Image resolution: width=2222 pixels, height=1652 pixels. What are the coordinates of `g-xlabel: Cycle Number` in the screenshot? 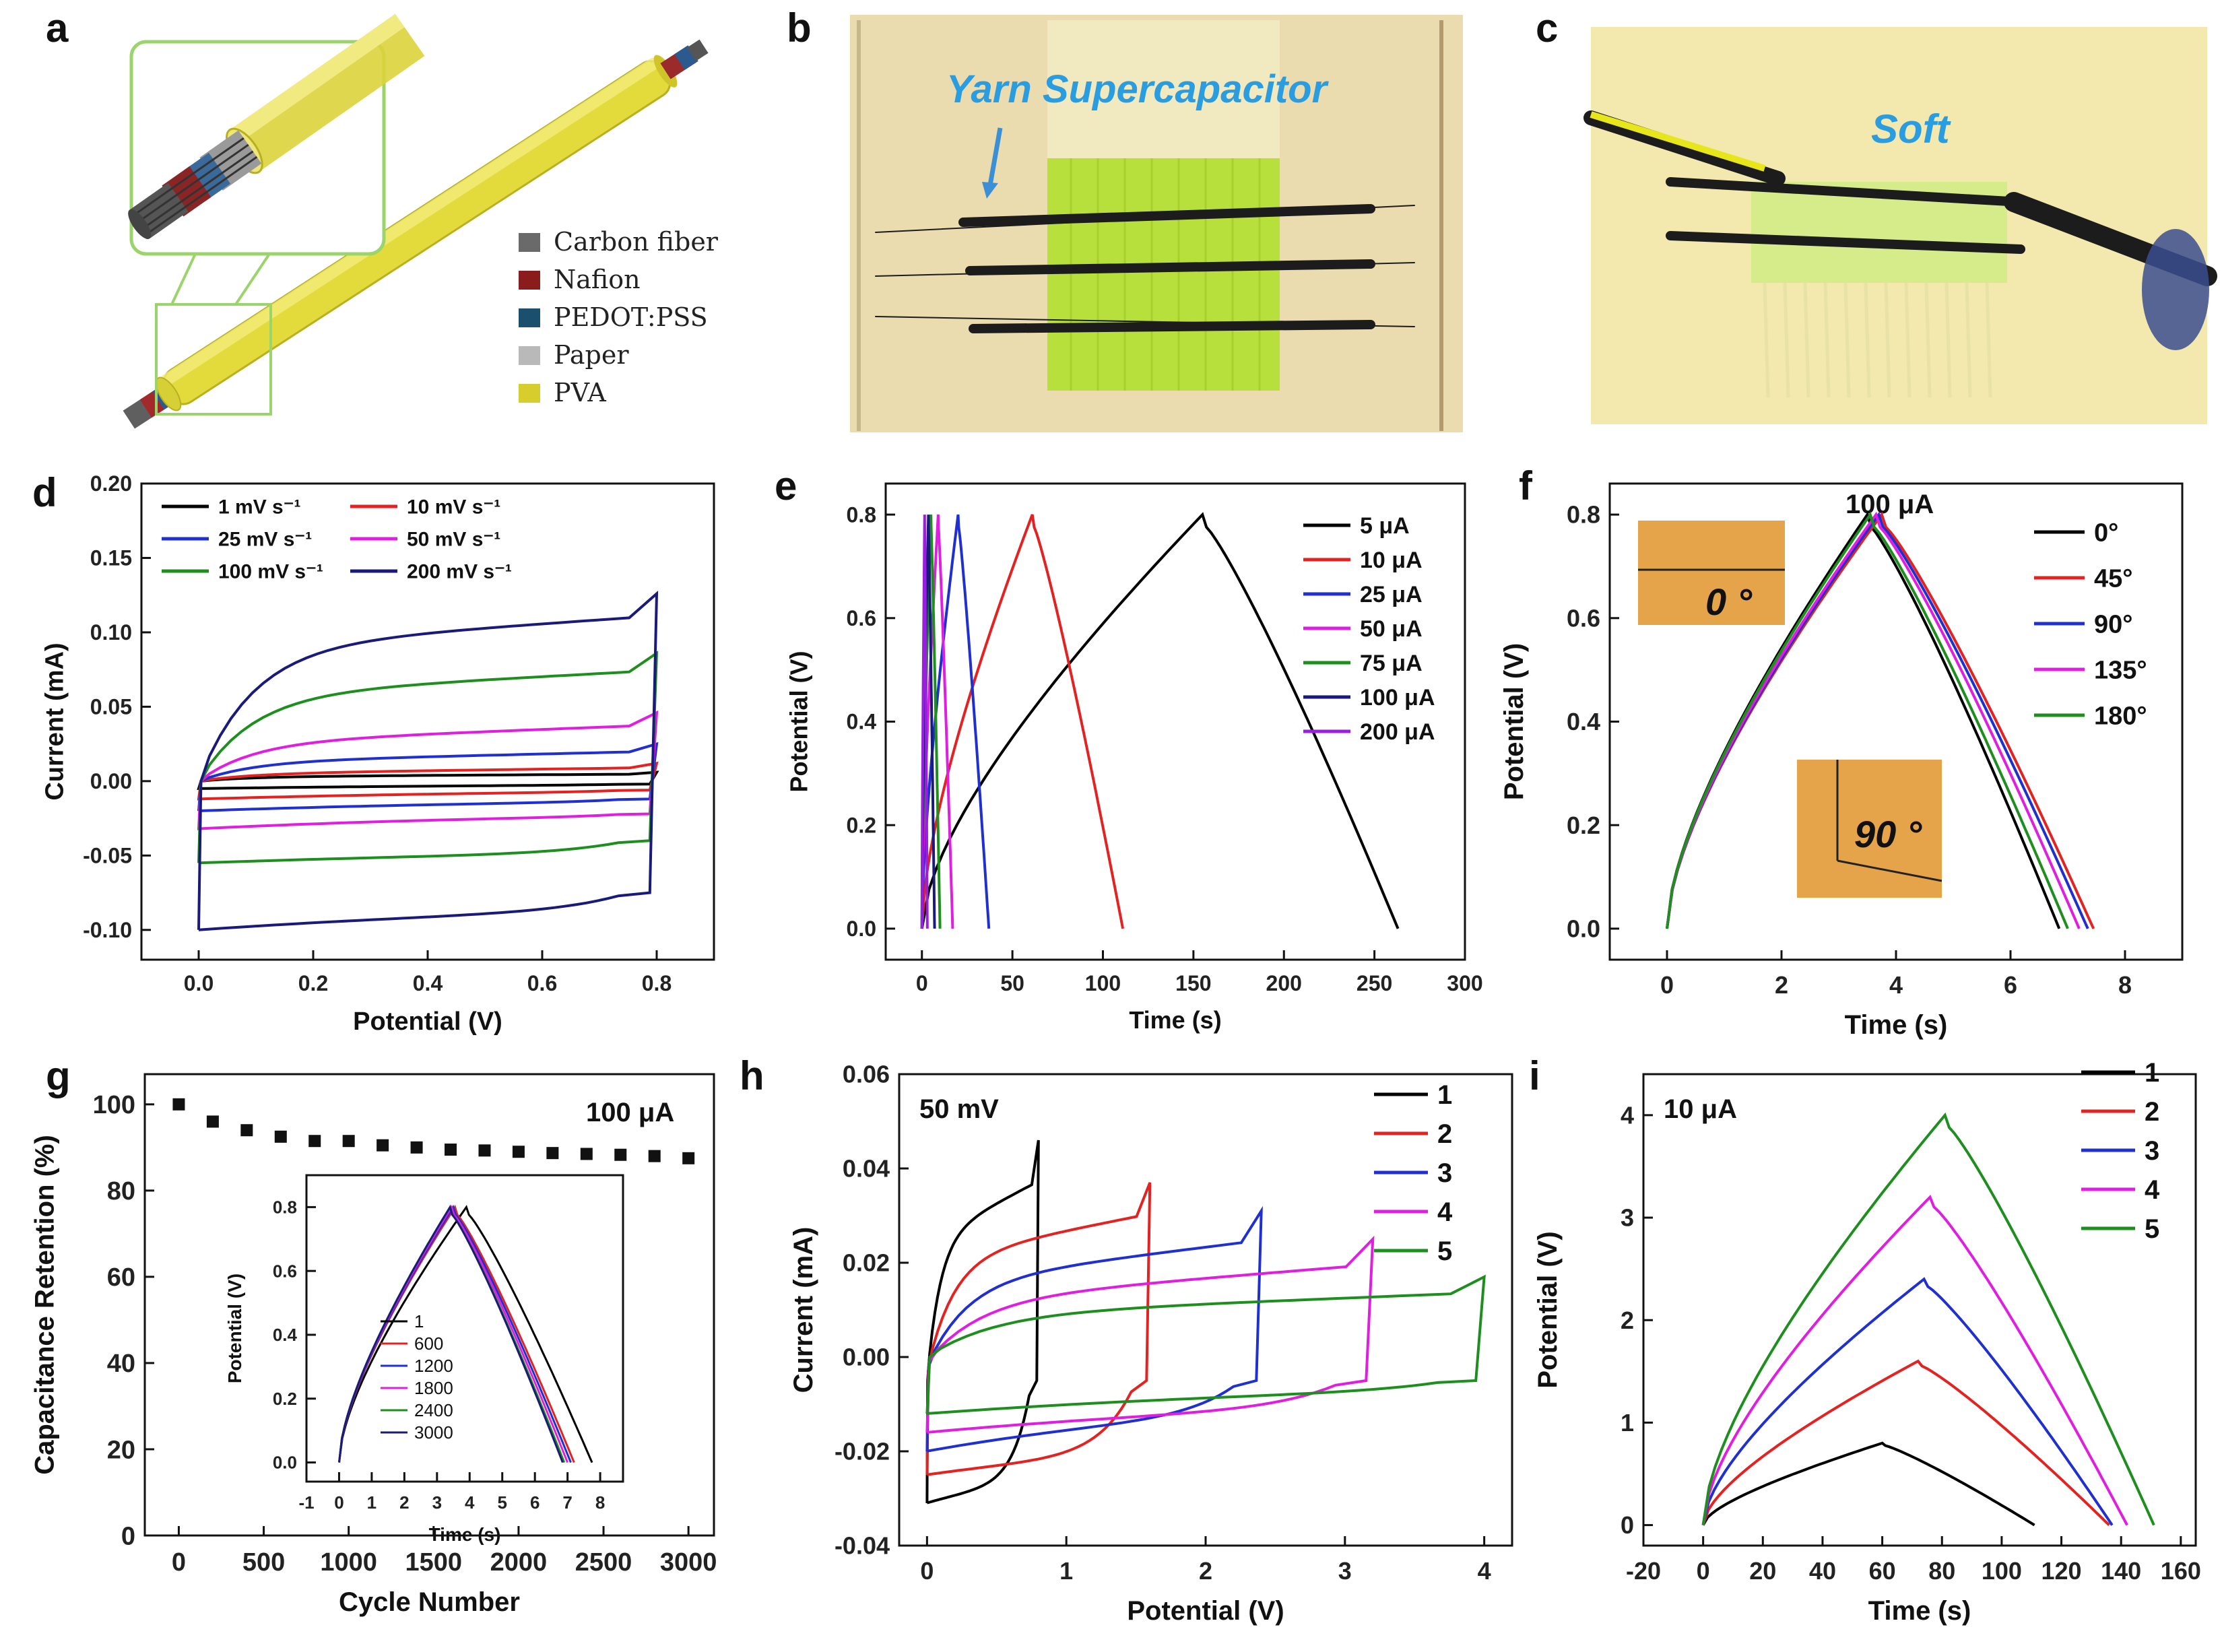 It's located at (429, 1602).